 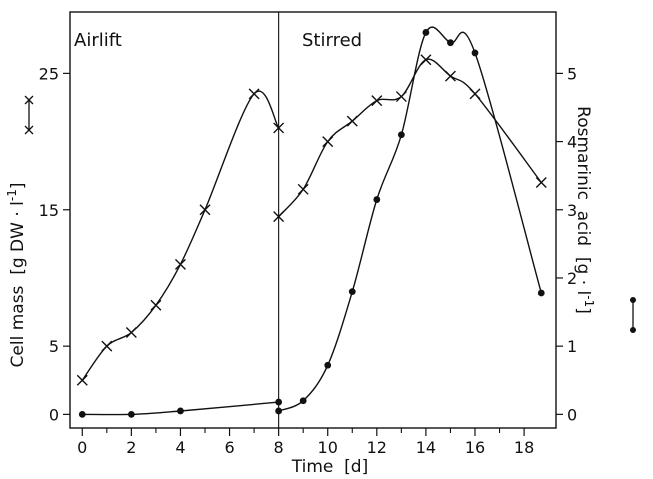 I want to click on curve-cell-mass-stirred, so click(x=410, y=138).